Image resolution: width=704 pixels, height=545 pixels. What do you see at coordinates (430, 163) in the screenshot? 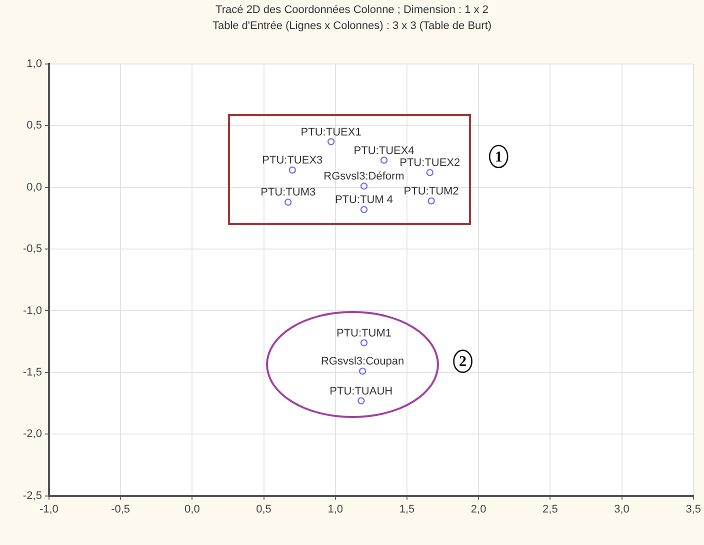
I see `data-label: PTU:TUEX2` at bounding box center [430, 163].